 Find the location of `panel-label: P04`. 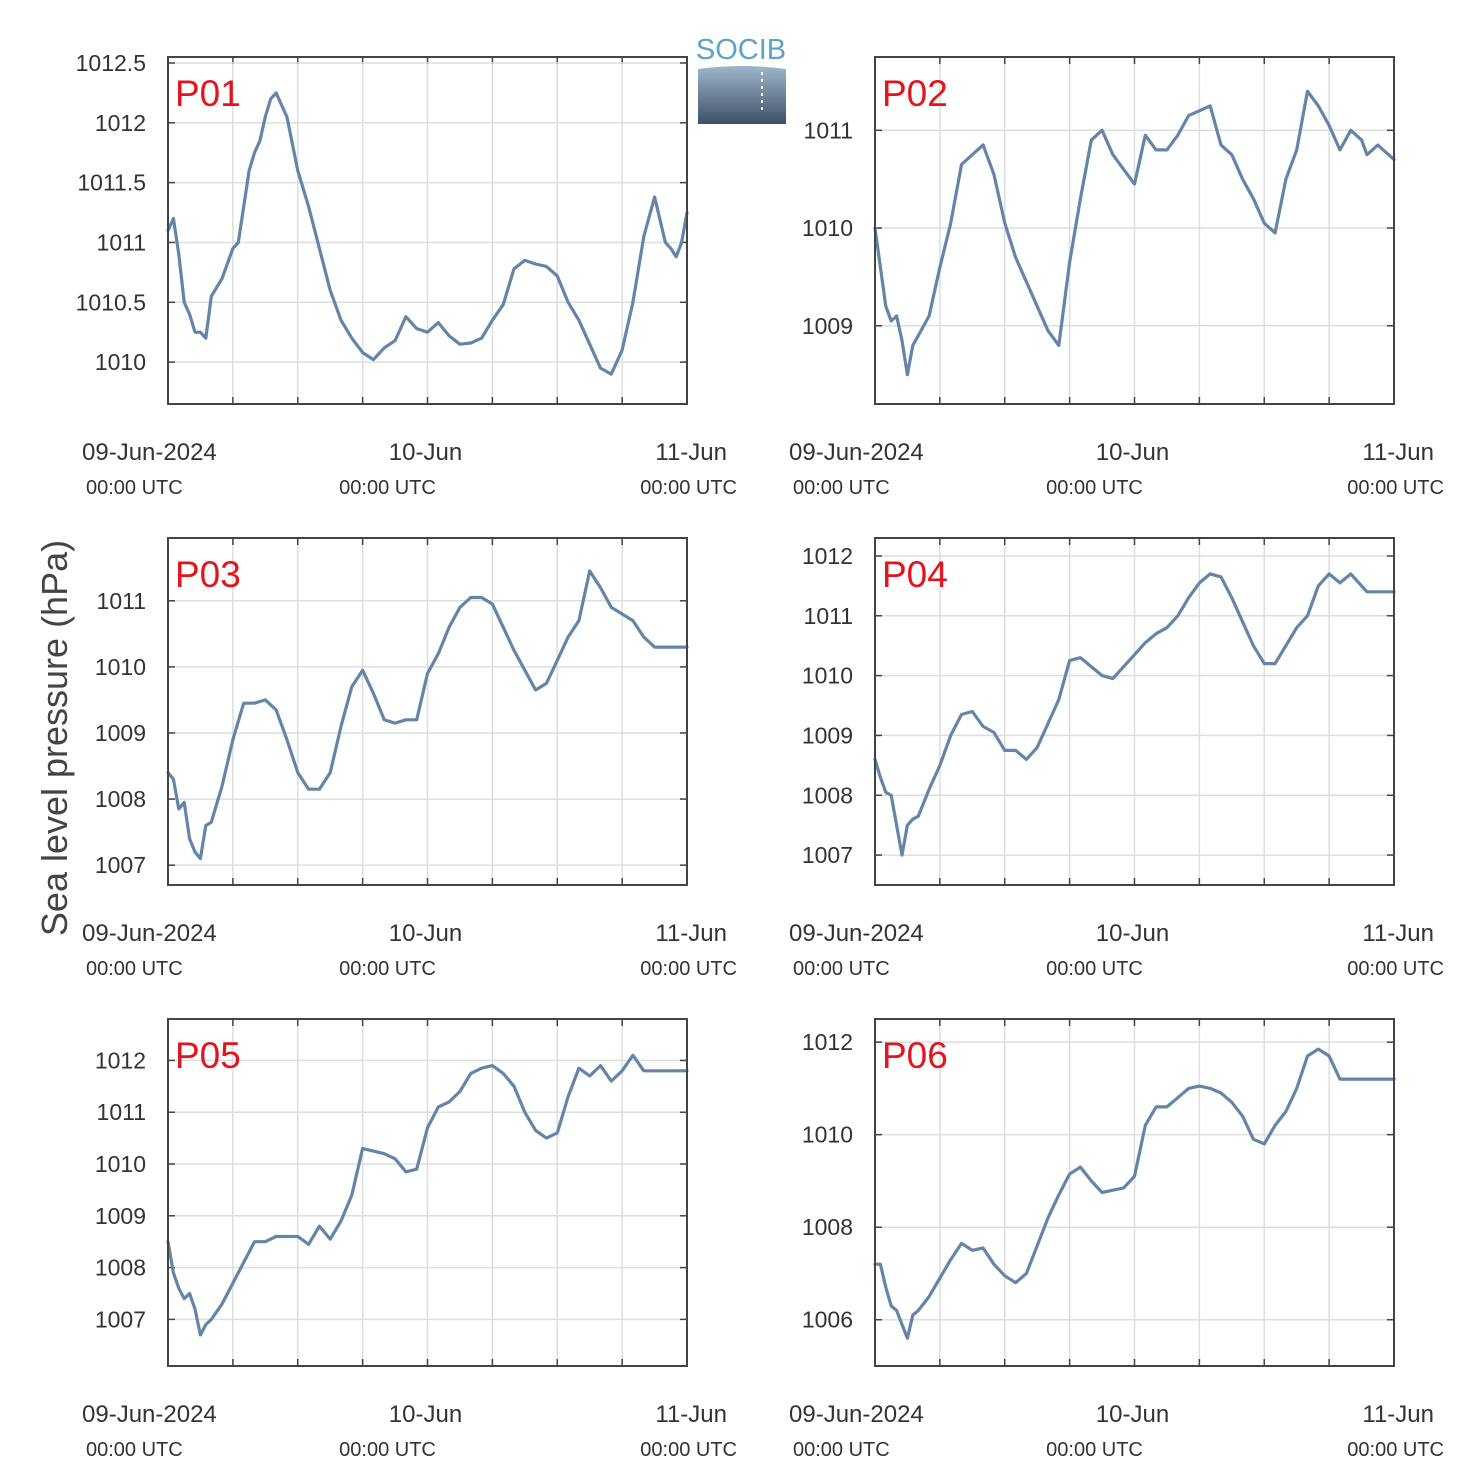

panel-label: P04 is located at coordinates (915, 574).